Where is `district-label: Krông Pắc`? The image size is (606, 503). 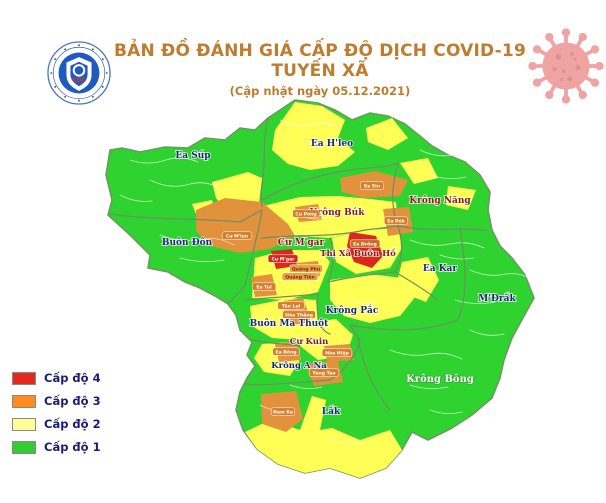
district-label: Krông Pắc is located at coordinates (352, 310).